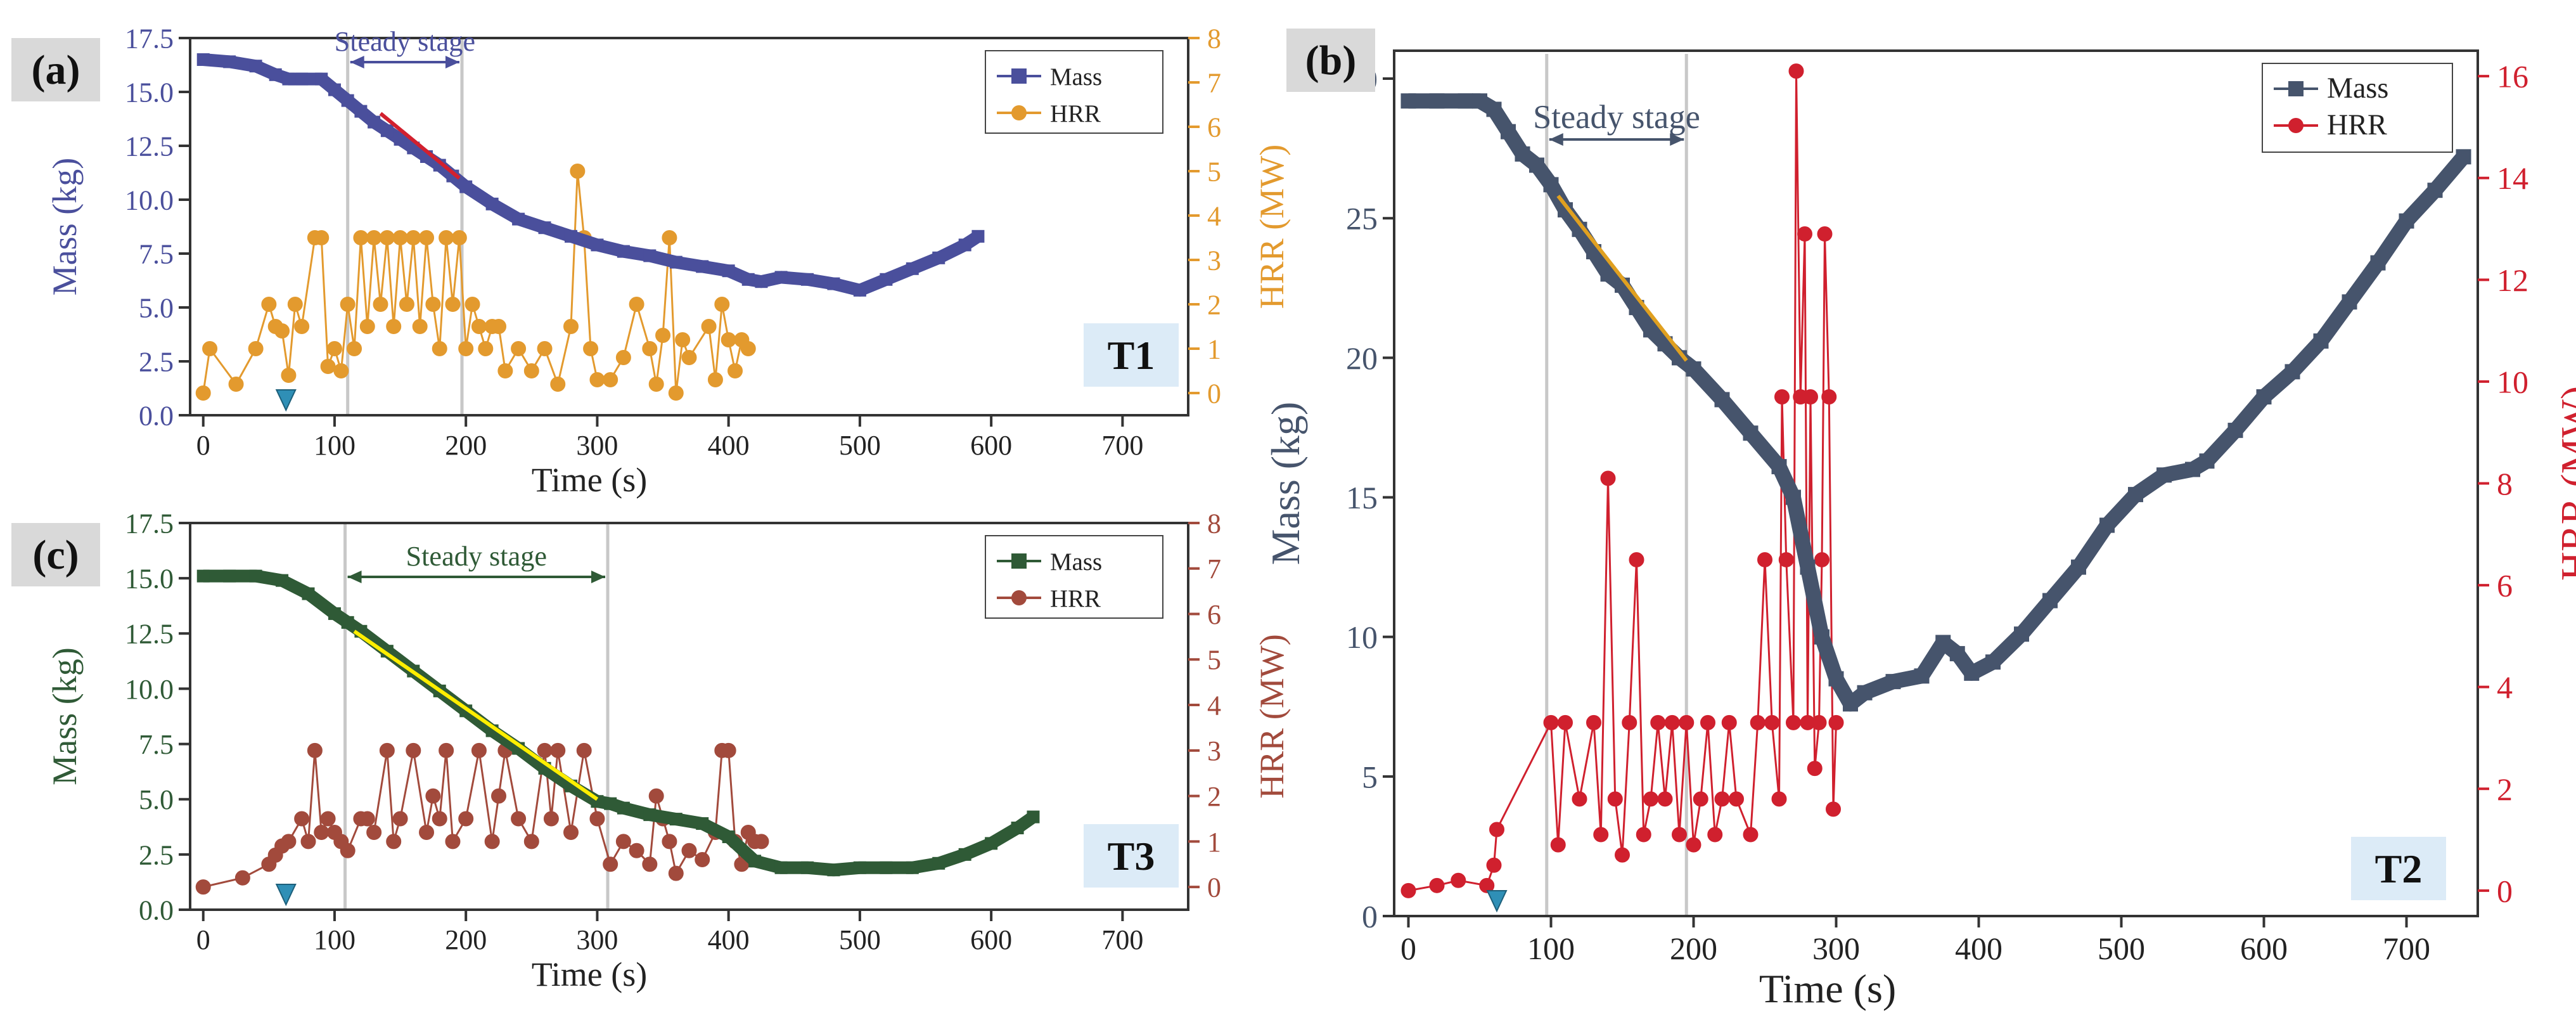 Image resolution: width=2576 pixels, height=1027 pixels. I want to click on y2-tick-label: 6, so click(1214, 128).